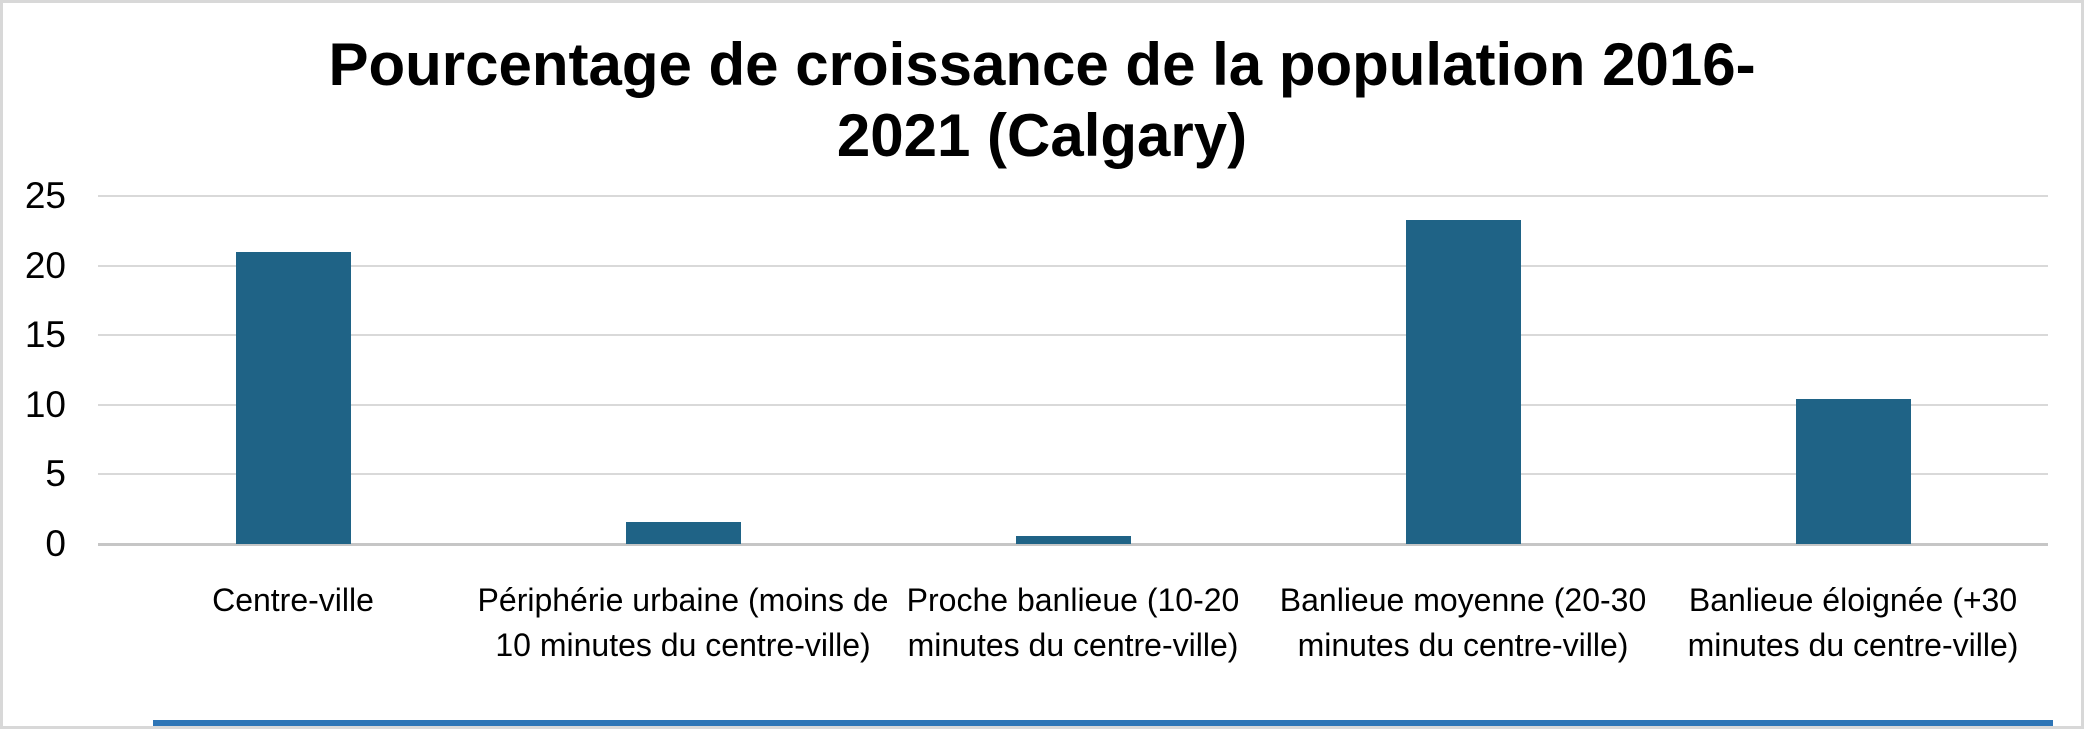  What do you see at coordinates (1042, 135) in the screenshot?
I see `chart-title-line-2: 2021 (Calgary)` at bounding box center [1042, 135].